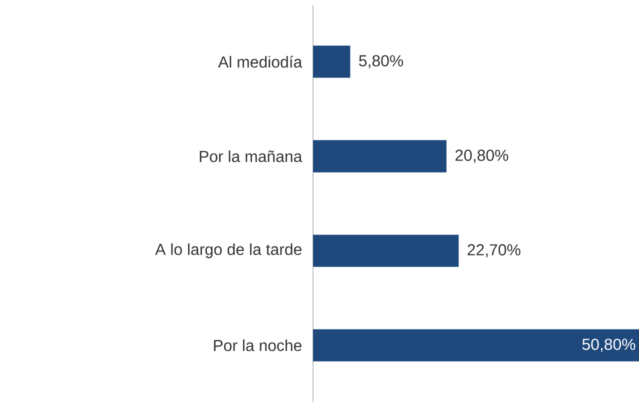 The image size is (639, 407). Describe the element at coordinates (258, 345) in the screenshot. I see `y-tick-label: Por la noche` at that location.